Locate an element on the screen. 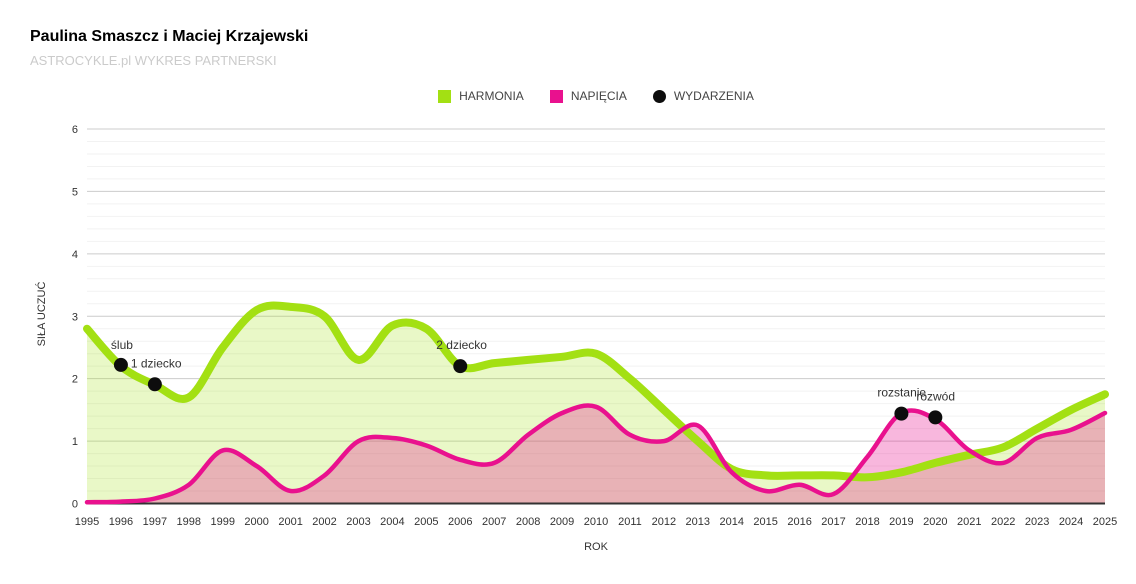  y-axis-title: SIŁA UCZUĆ is located at coordinates (42, 314).